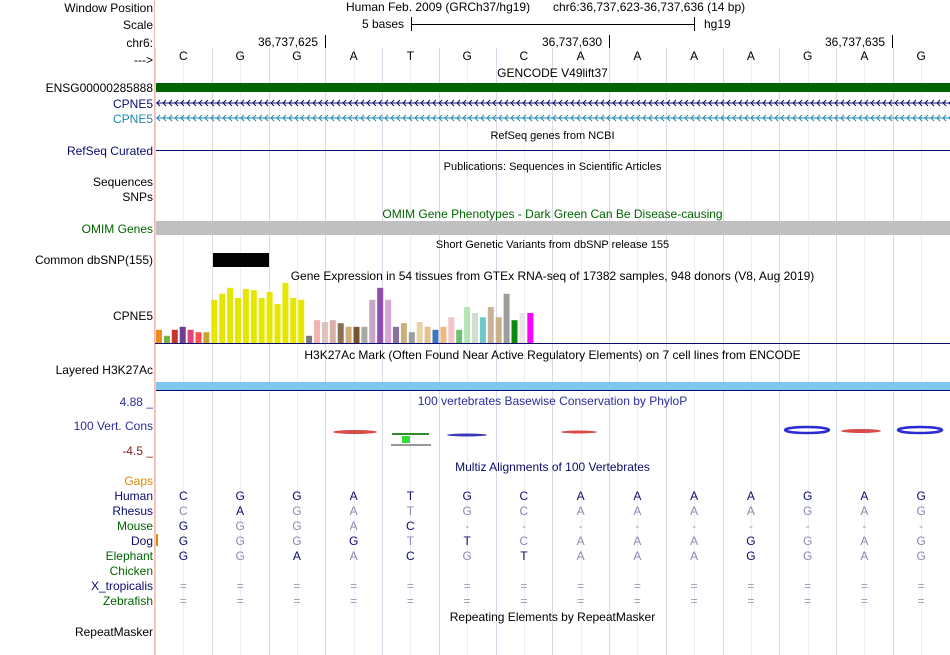 The height and width of the screenshot is (655, 950). What do you see at coordinates (552, 430) in the screenshot?
I see `phylop-logo` at bounding box center [552, 430].